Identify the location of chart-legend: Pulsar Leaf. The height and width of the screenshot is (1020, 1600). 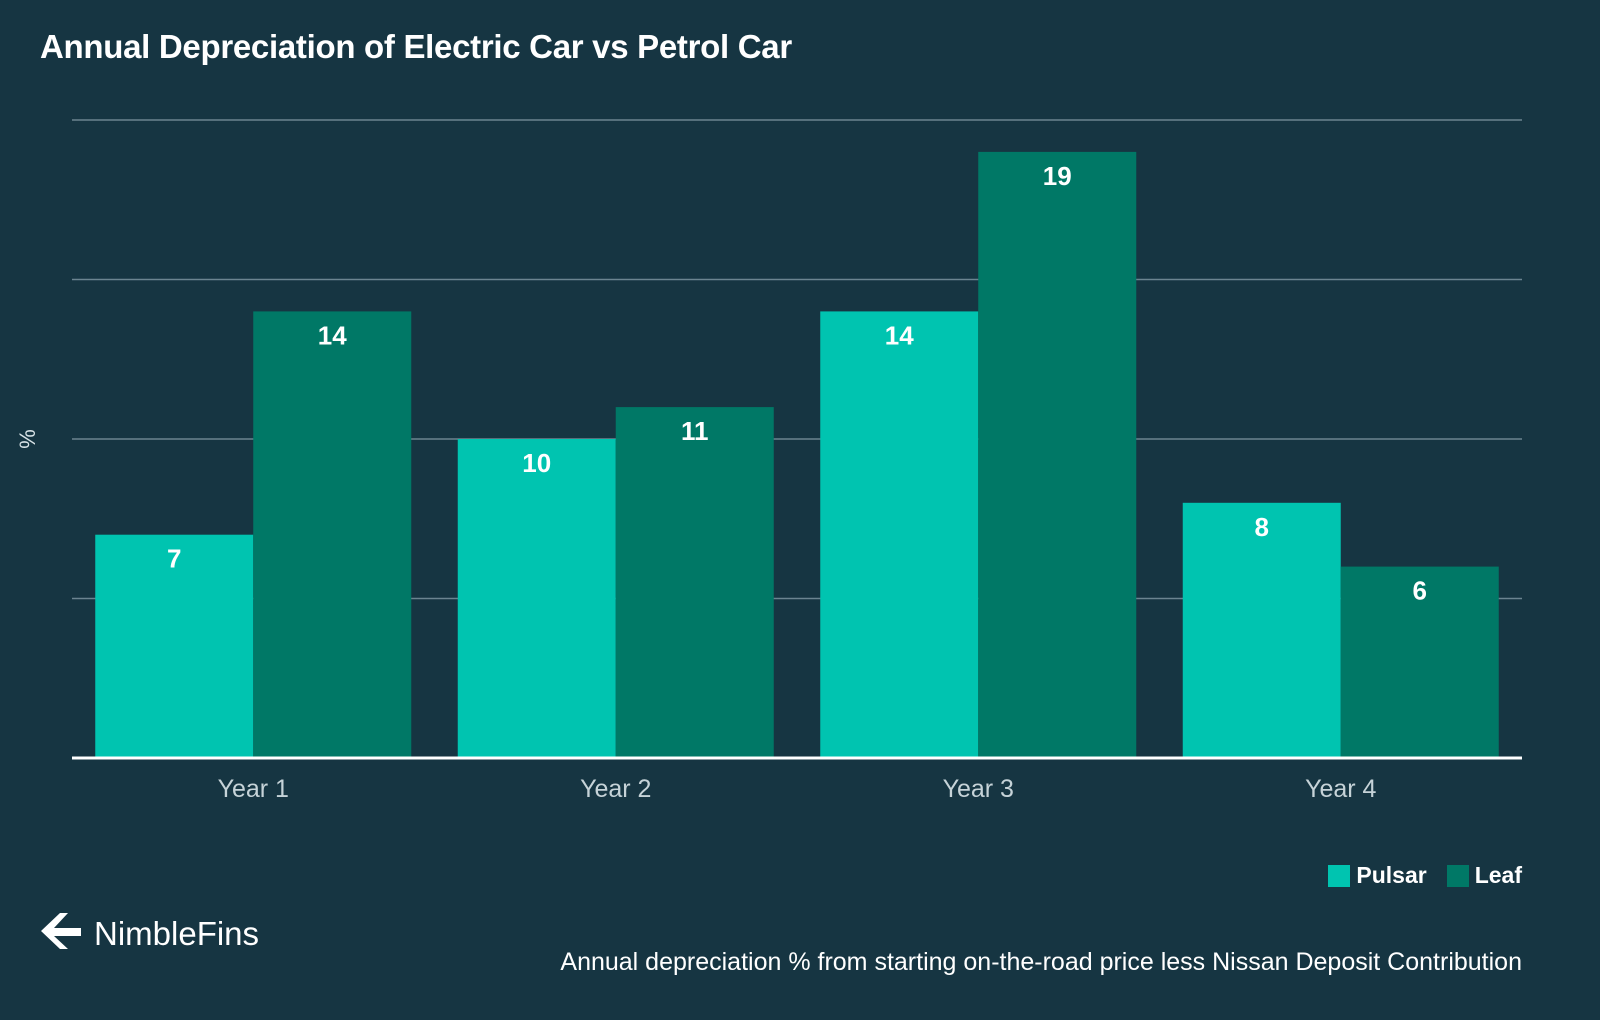
(1425, 875).